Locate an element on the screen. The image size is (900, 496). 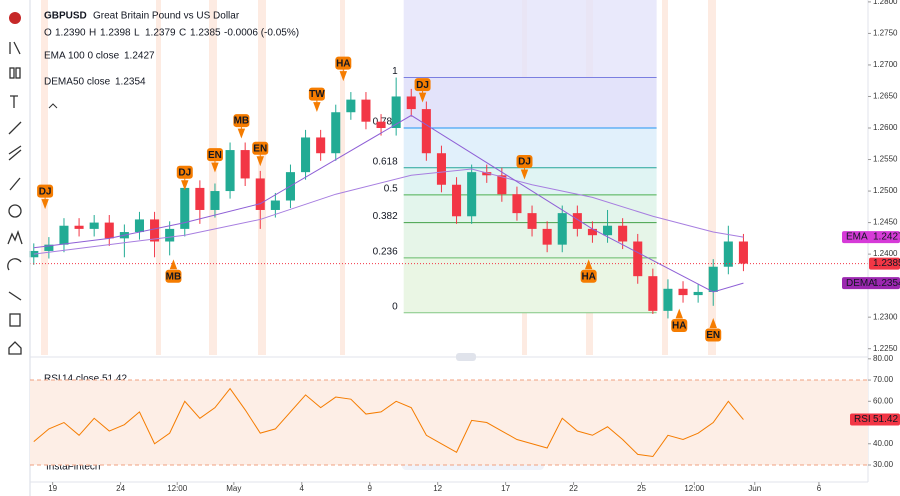
y-tick-label: 60.00 is located at coordinates (883, 400).